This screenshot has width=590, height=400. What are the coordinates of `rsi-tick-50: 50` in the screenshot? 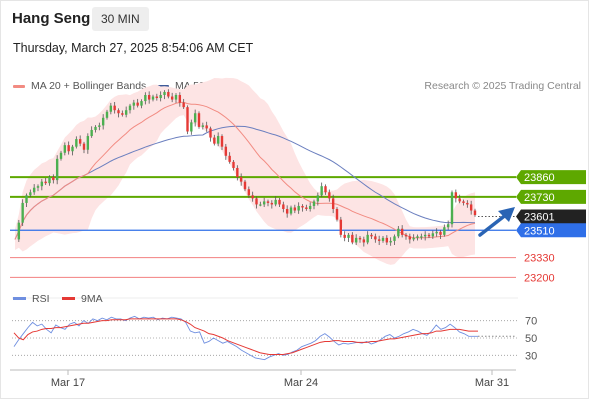 It's located at (531, 339).